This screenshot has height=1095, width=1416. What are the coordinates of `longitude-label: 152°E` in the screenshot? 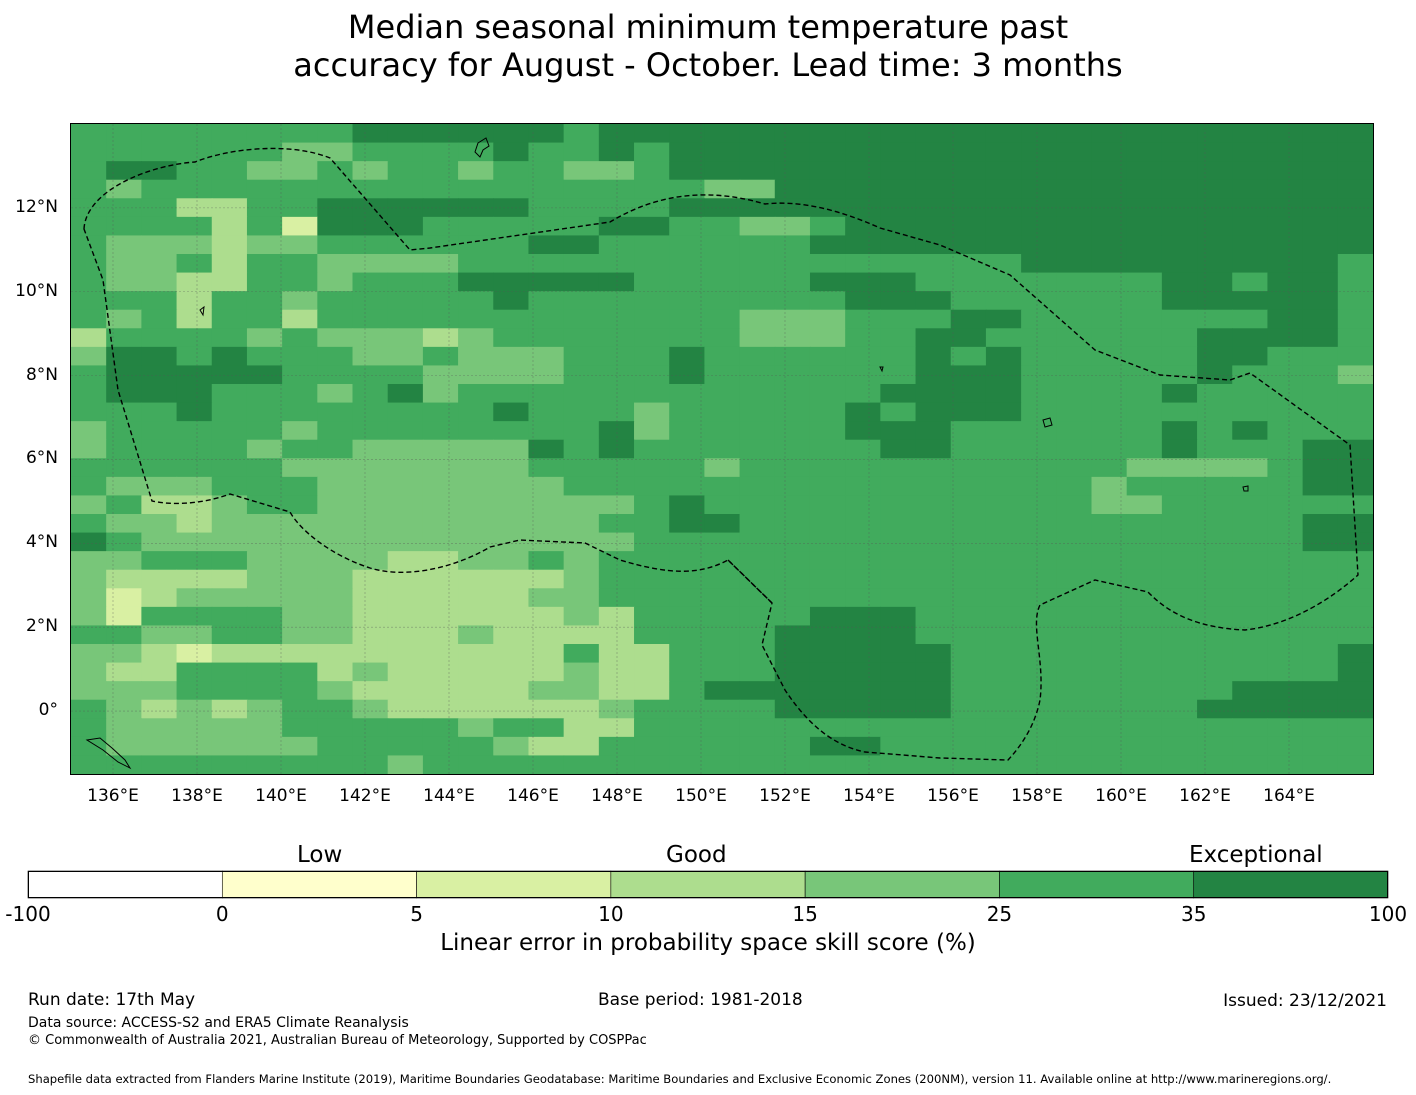 It's located at (785, 796).